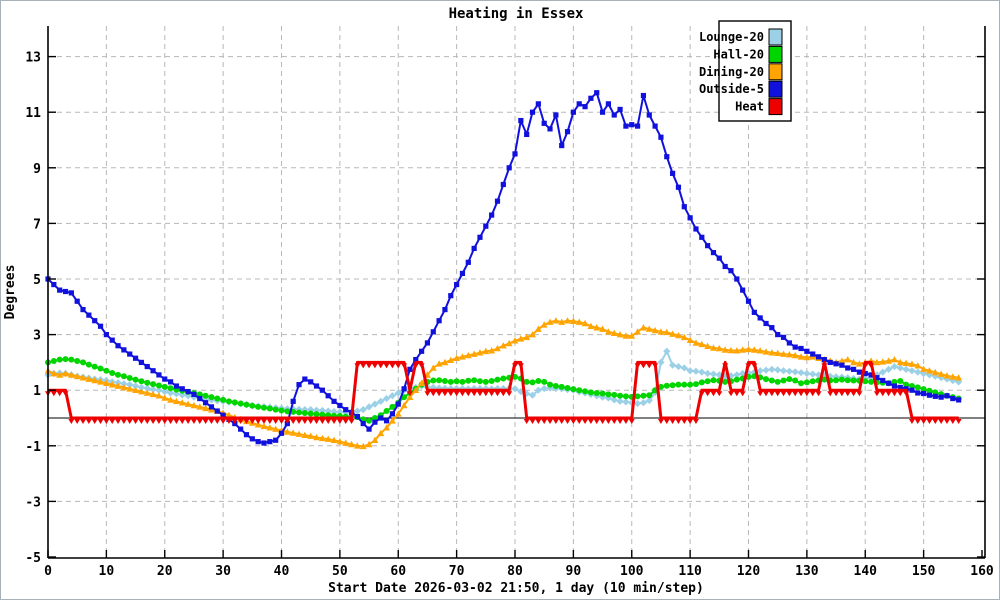 This screenshot has height=600, width=1000. Describe the element at coordinates (33, 447) in the screenshot. I see `y-tick-label: -1` at that location.